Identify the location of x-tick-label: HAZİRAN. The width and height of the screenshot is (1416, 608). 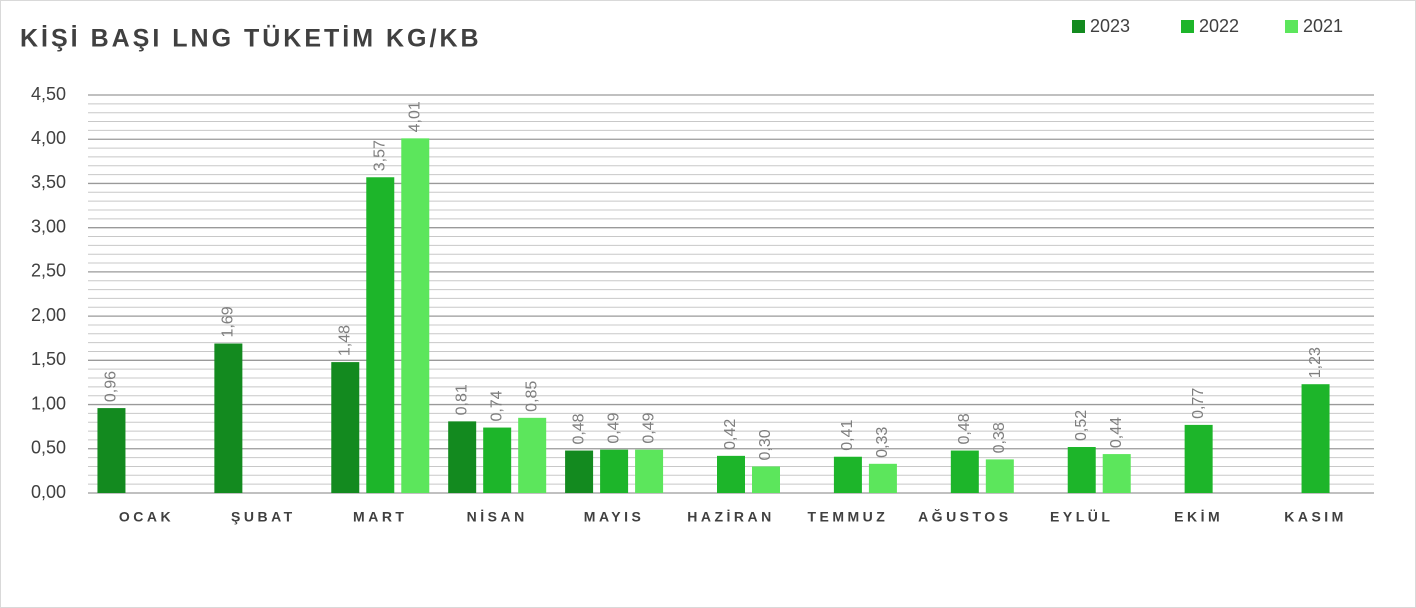
(731, 517).